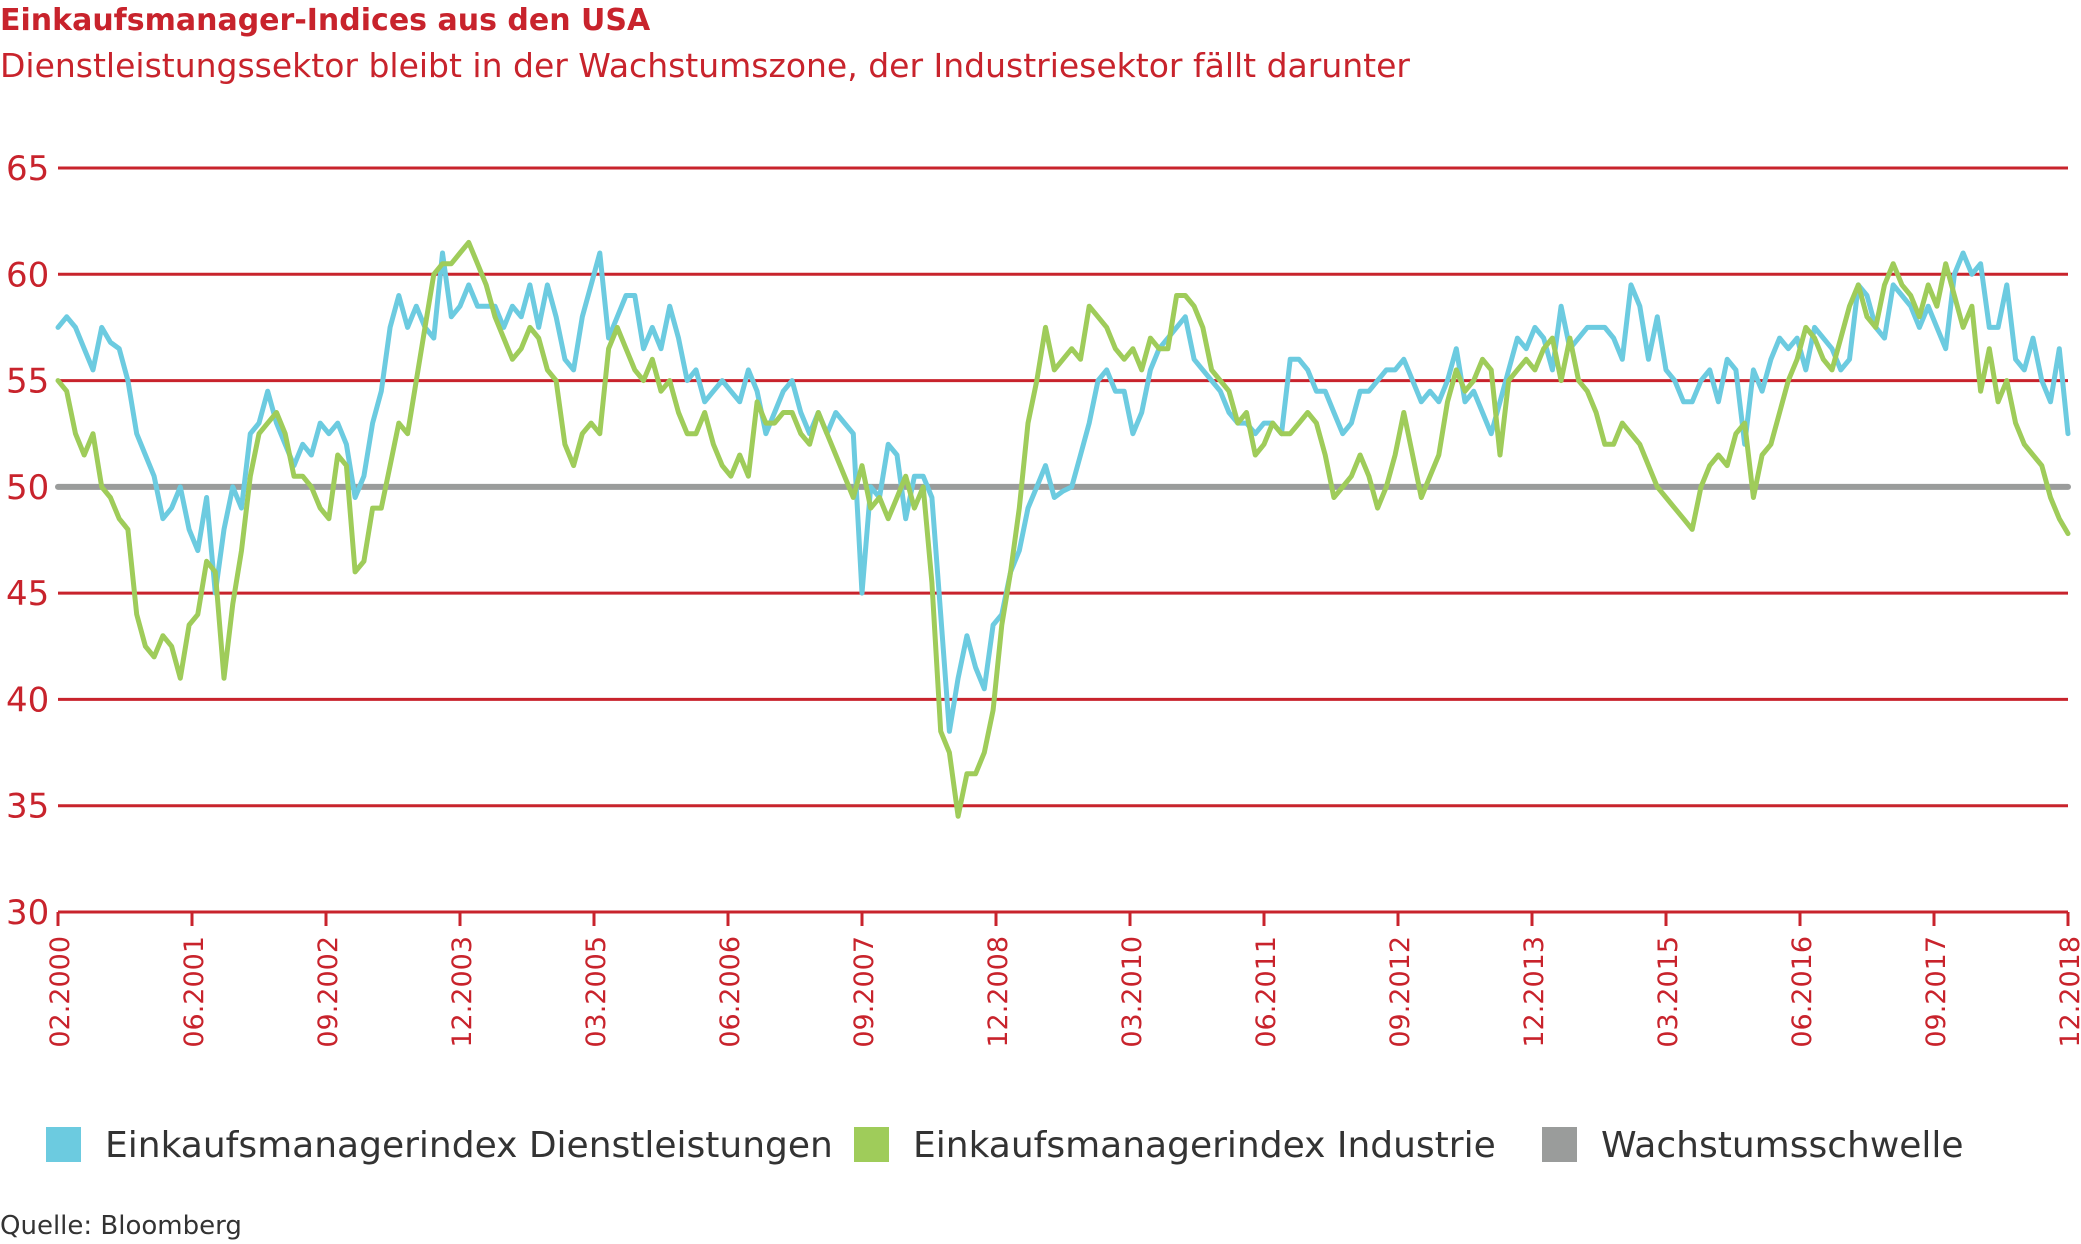  I want to click on legend-item: Wachstumsschwelle, so click(1753, 1145).